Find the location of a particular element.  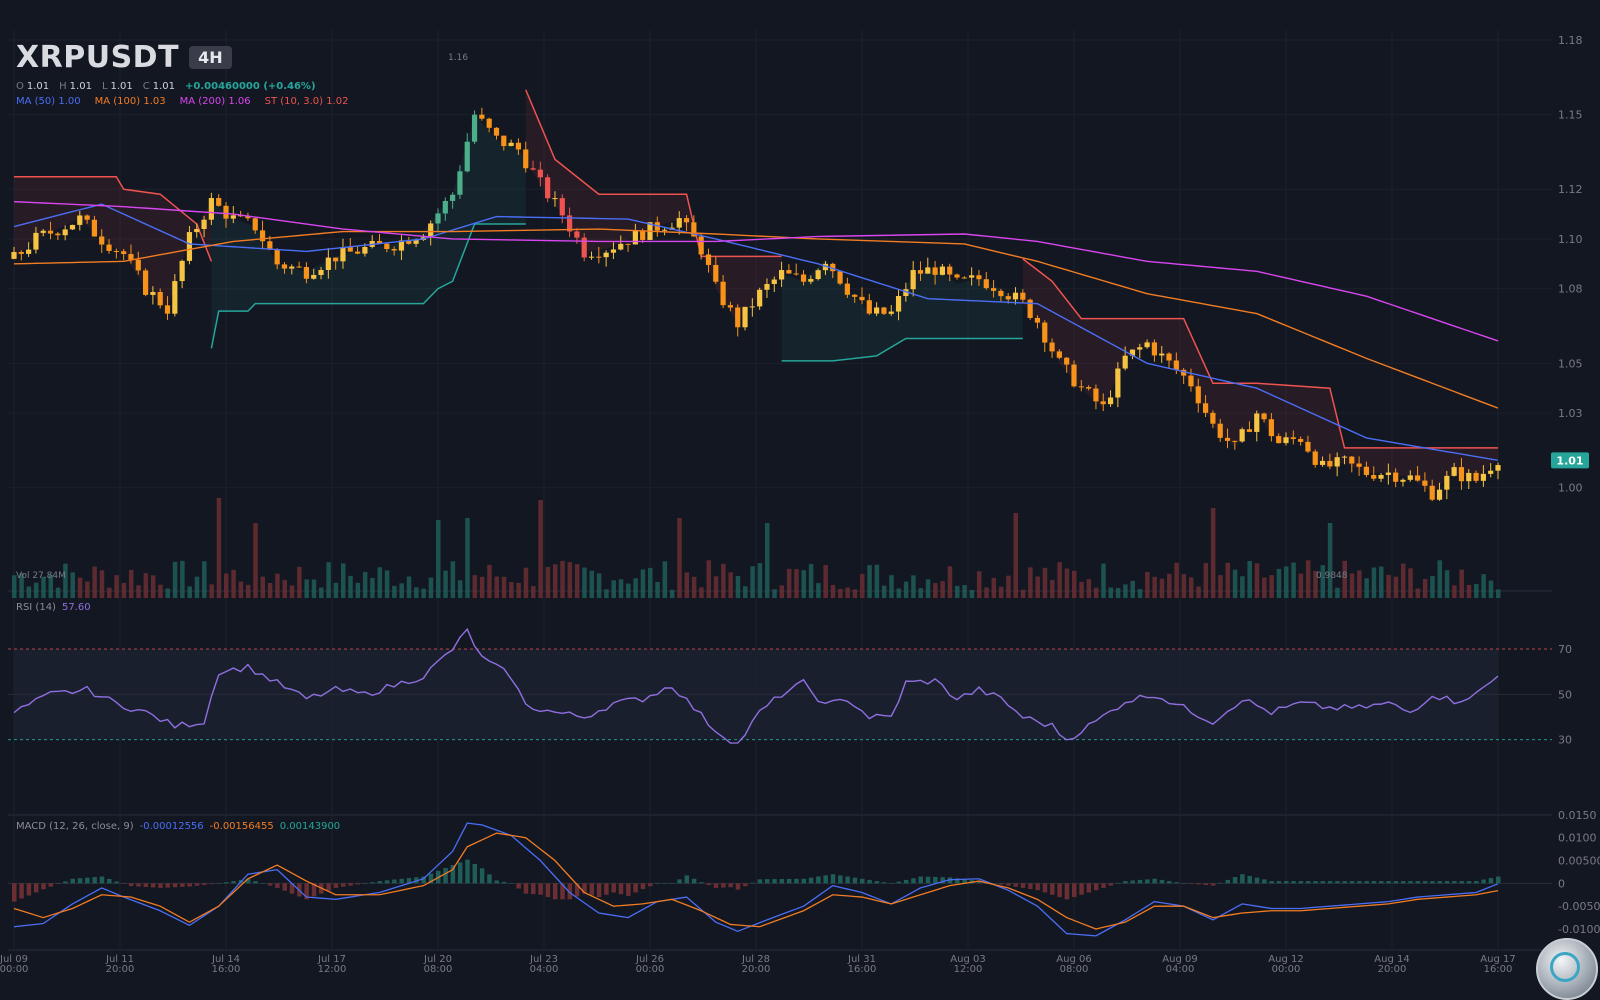

macd-tick-label: -0.00500 is located at coordinates (1579, 906).